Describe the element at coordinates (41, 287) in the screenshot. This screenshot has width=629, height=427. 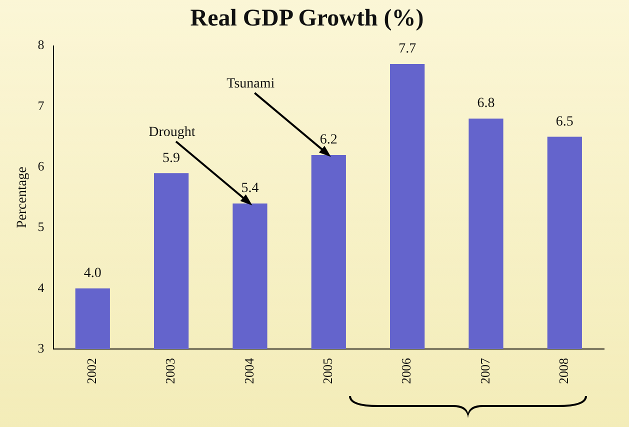
I see `y-tick-label: 4` at that location.